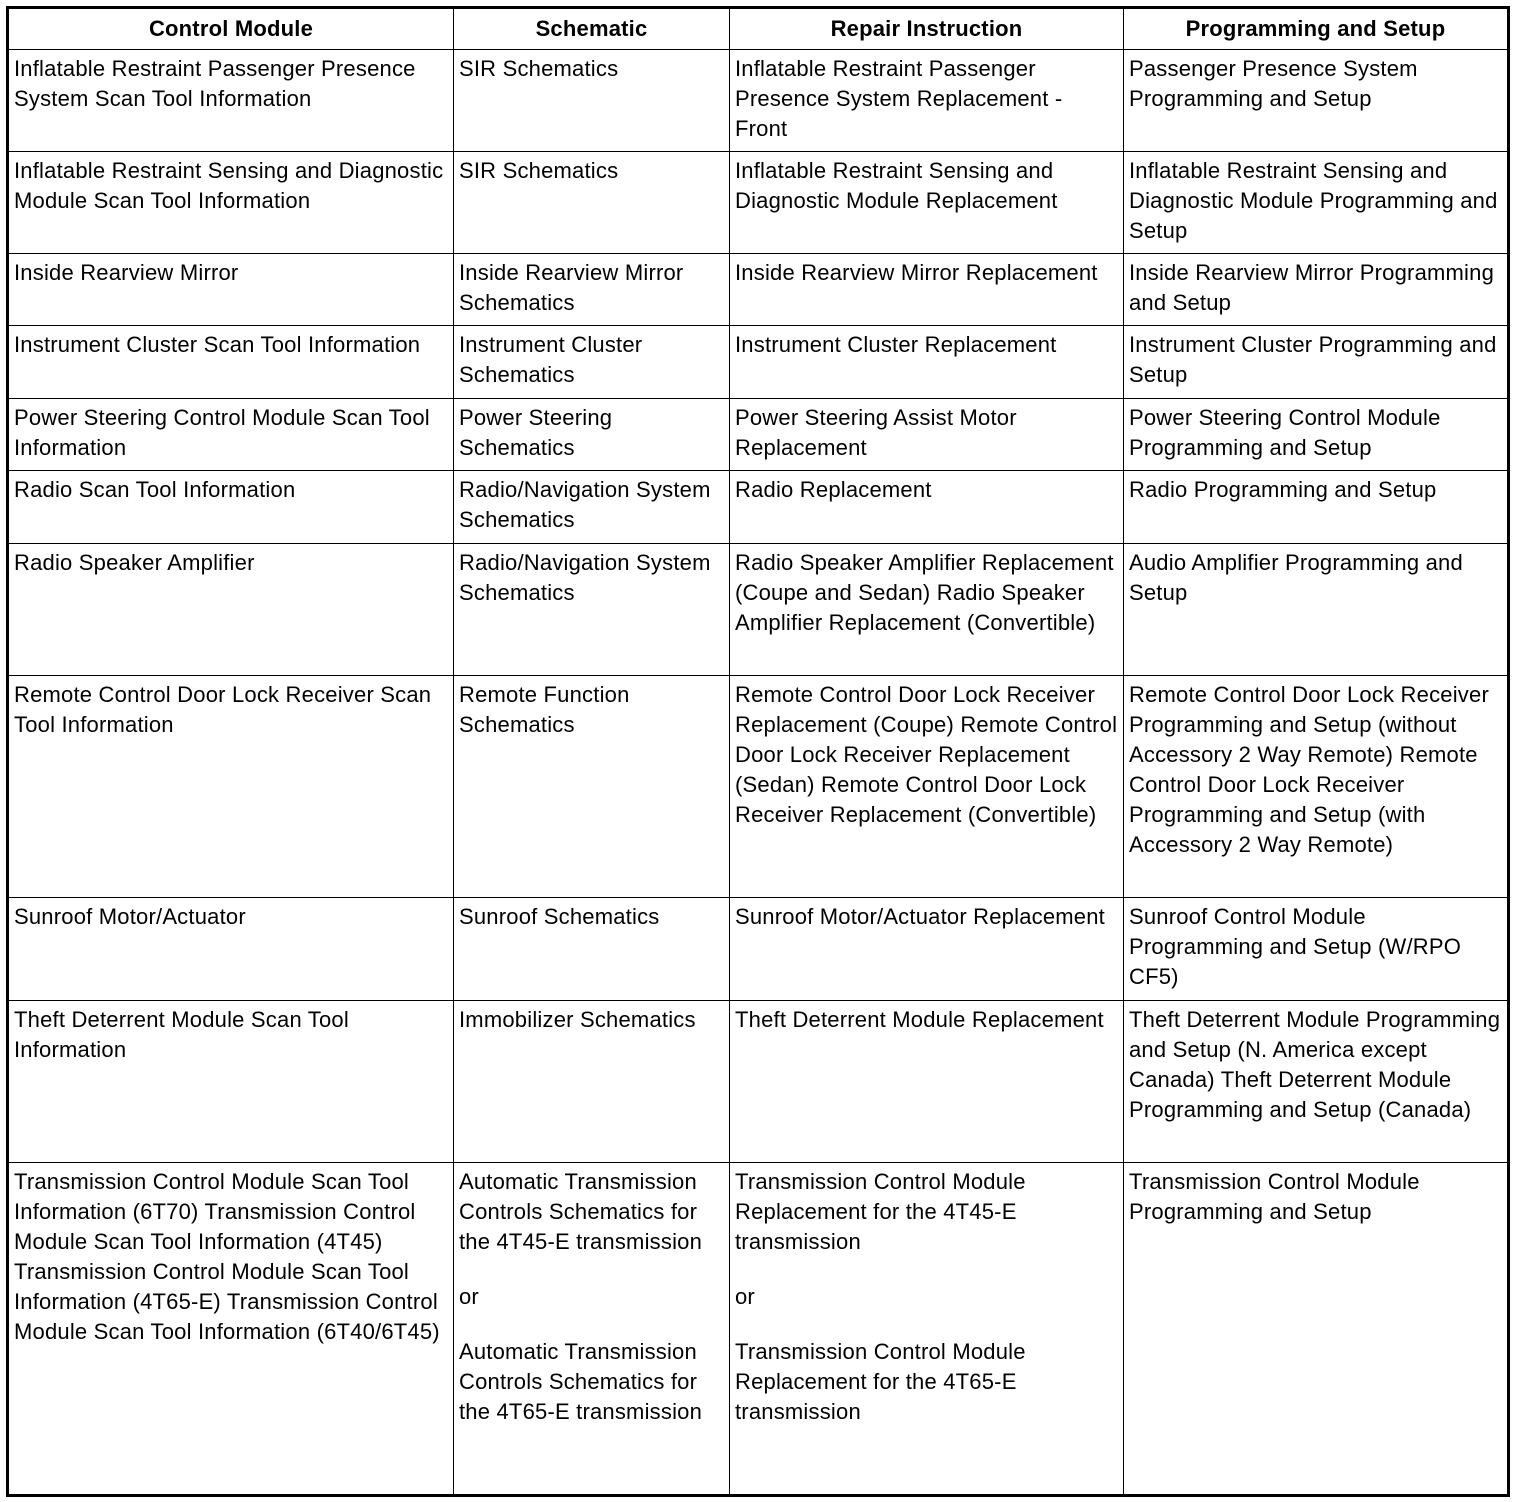 This screenshot has width=1520, height=1502. Describe the element at coordinates (926, 289) in the screenshot. I see `table-cell: Inside Rearview Mirror Replacement` at that location.